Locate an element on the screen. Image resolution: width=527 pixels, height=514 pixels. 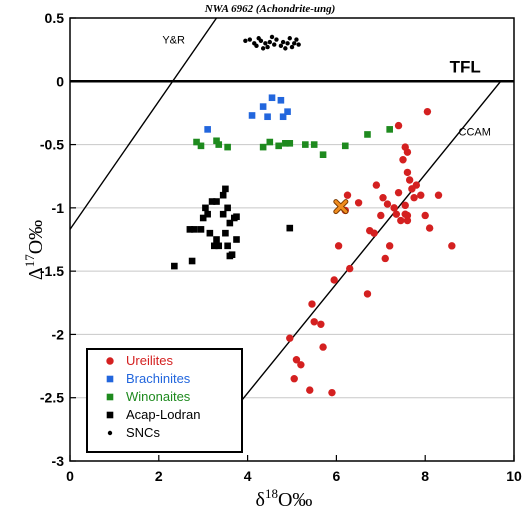
y-tick-label: -2 is located at coordinates (58, 334).